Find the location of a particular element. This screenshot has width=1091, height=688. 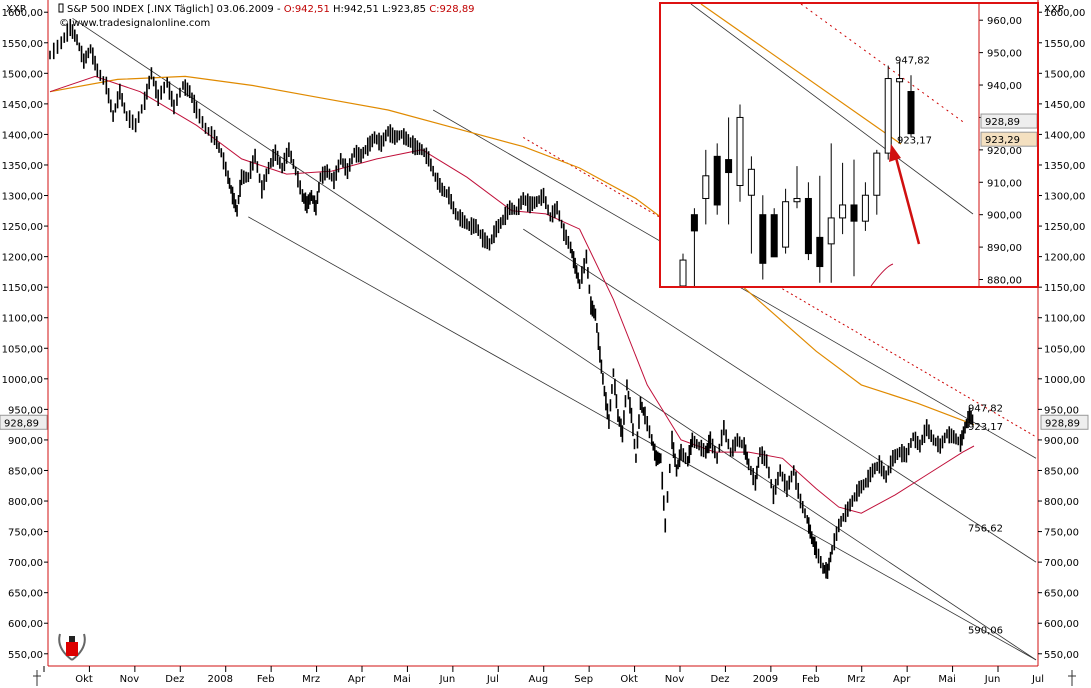

x-tick-label: Feb is located at coordinates (266, 679).